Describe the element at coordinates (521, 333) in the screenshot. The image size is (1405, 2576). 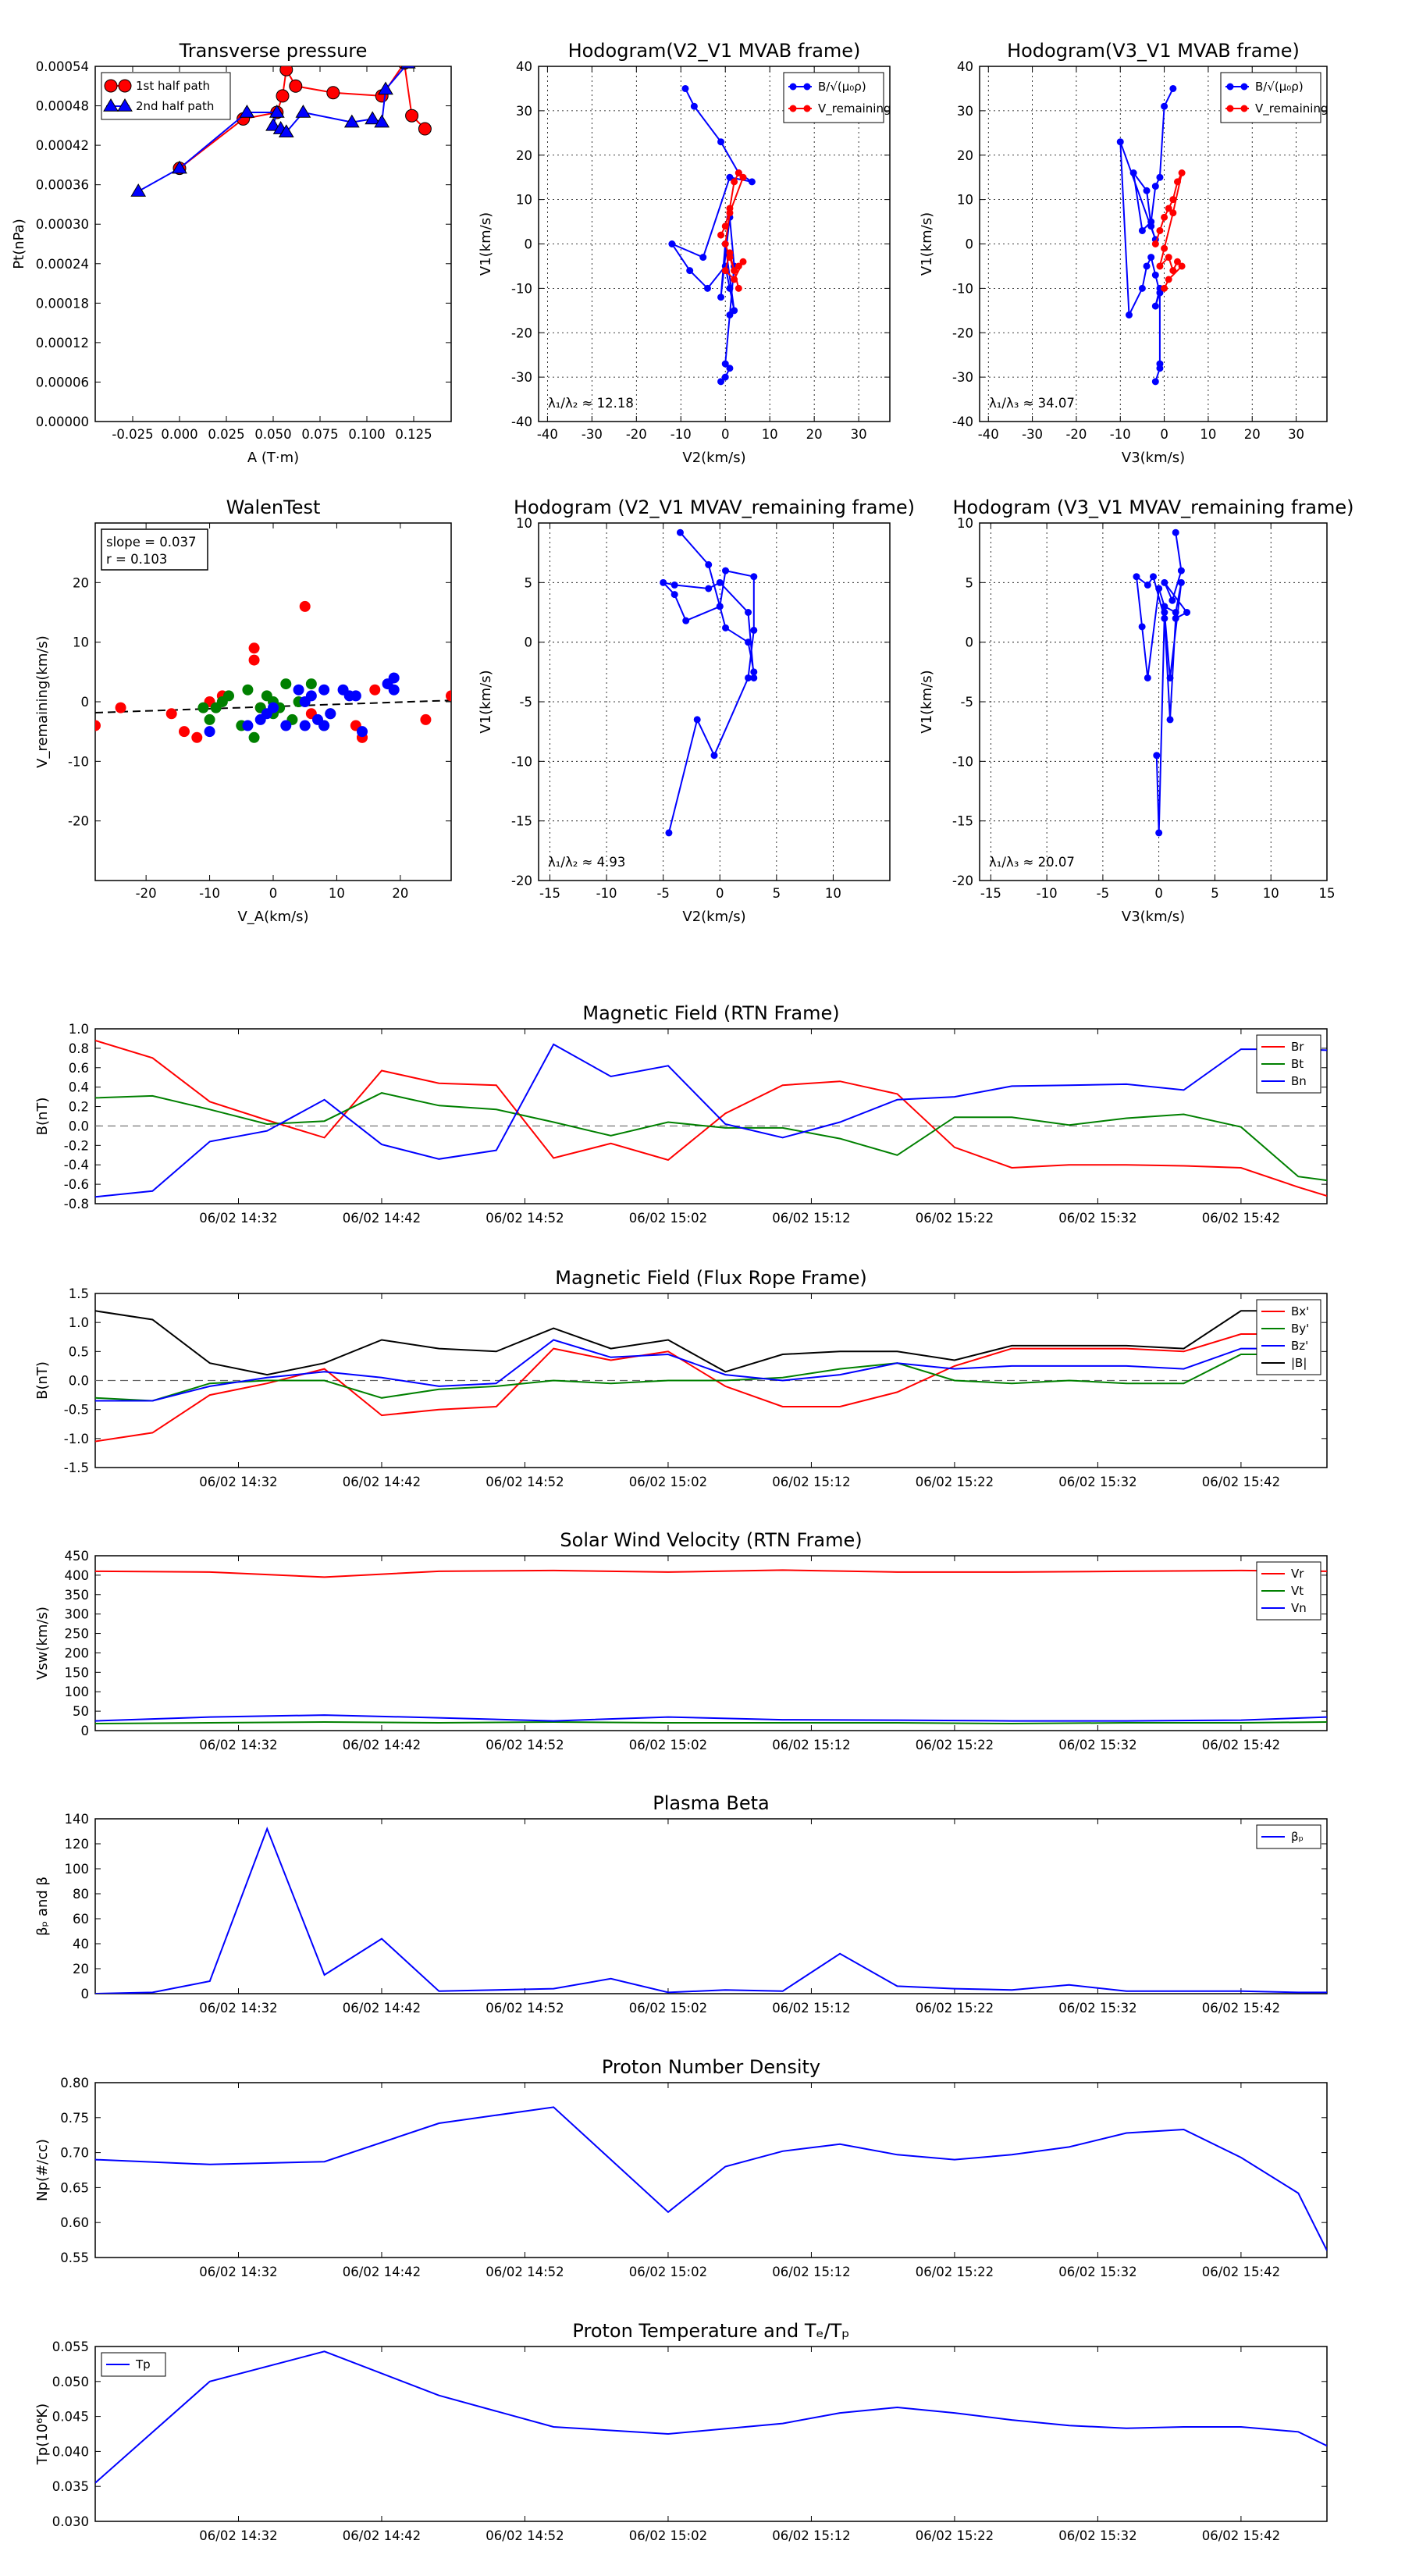
I see `y-tick-label: -20` at that location.